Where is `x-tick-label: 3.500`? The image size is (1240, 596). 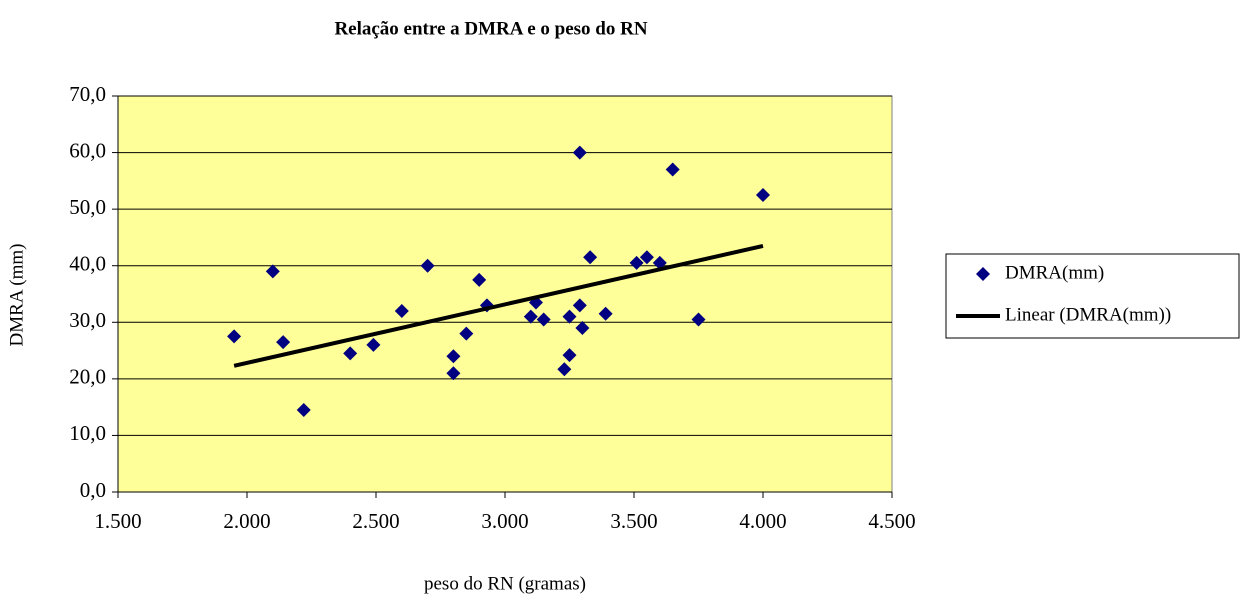
x-tick-label: 3.500 is located at coordinates (633, 521).